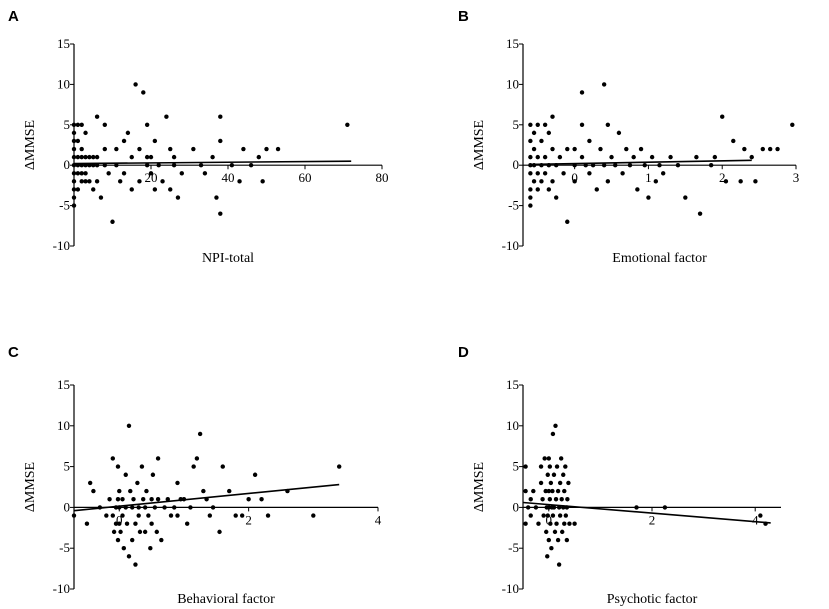  What do you see at coordinates (722, 177) in the screenshot?
I see `x-tick-label: 2` at bounding box center [722, 177].